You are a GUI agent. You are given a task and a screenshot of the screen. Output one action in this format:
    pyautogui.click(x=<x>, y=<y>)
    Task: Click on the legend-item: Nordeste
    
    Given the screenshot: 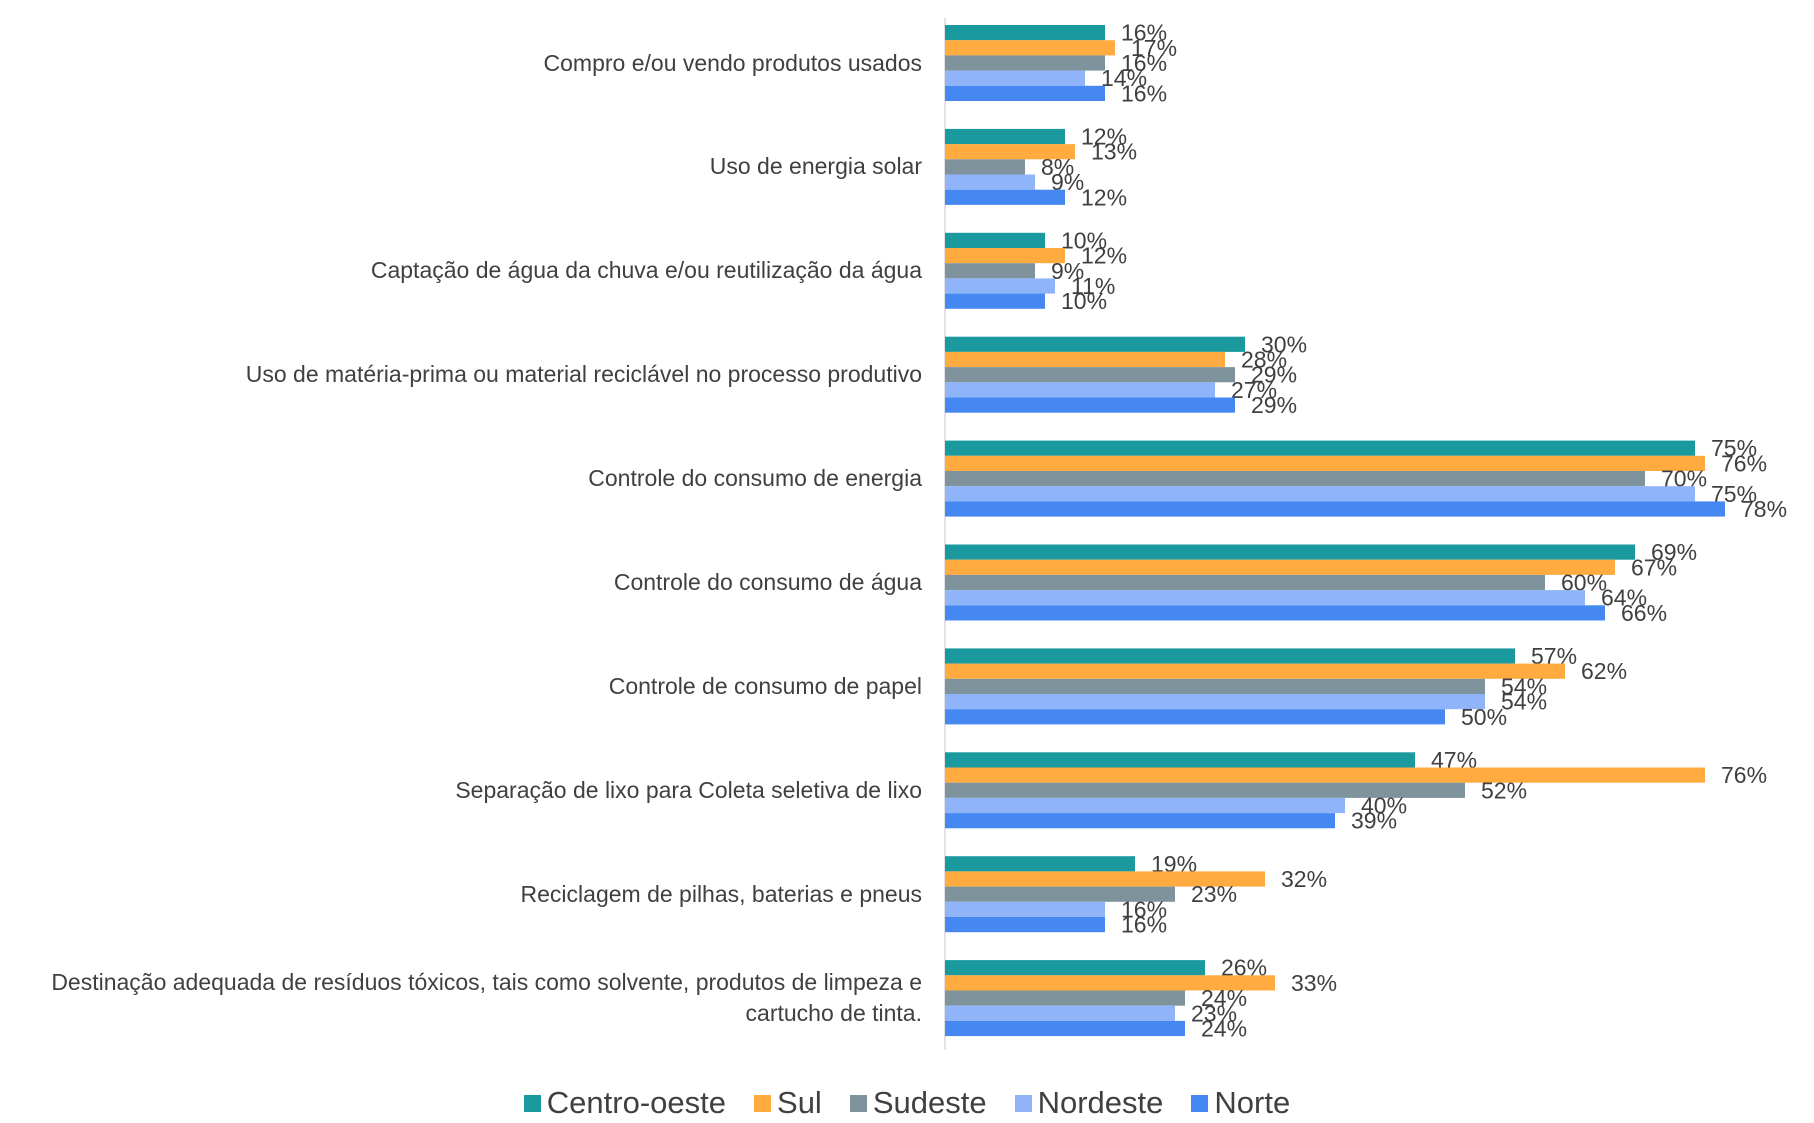 What is the action you would take?
    pyautogui.click(x=1089, y=1103)
    